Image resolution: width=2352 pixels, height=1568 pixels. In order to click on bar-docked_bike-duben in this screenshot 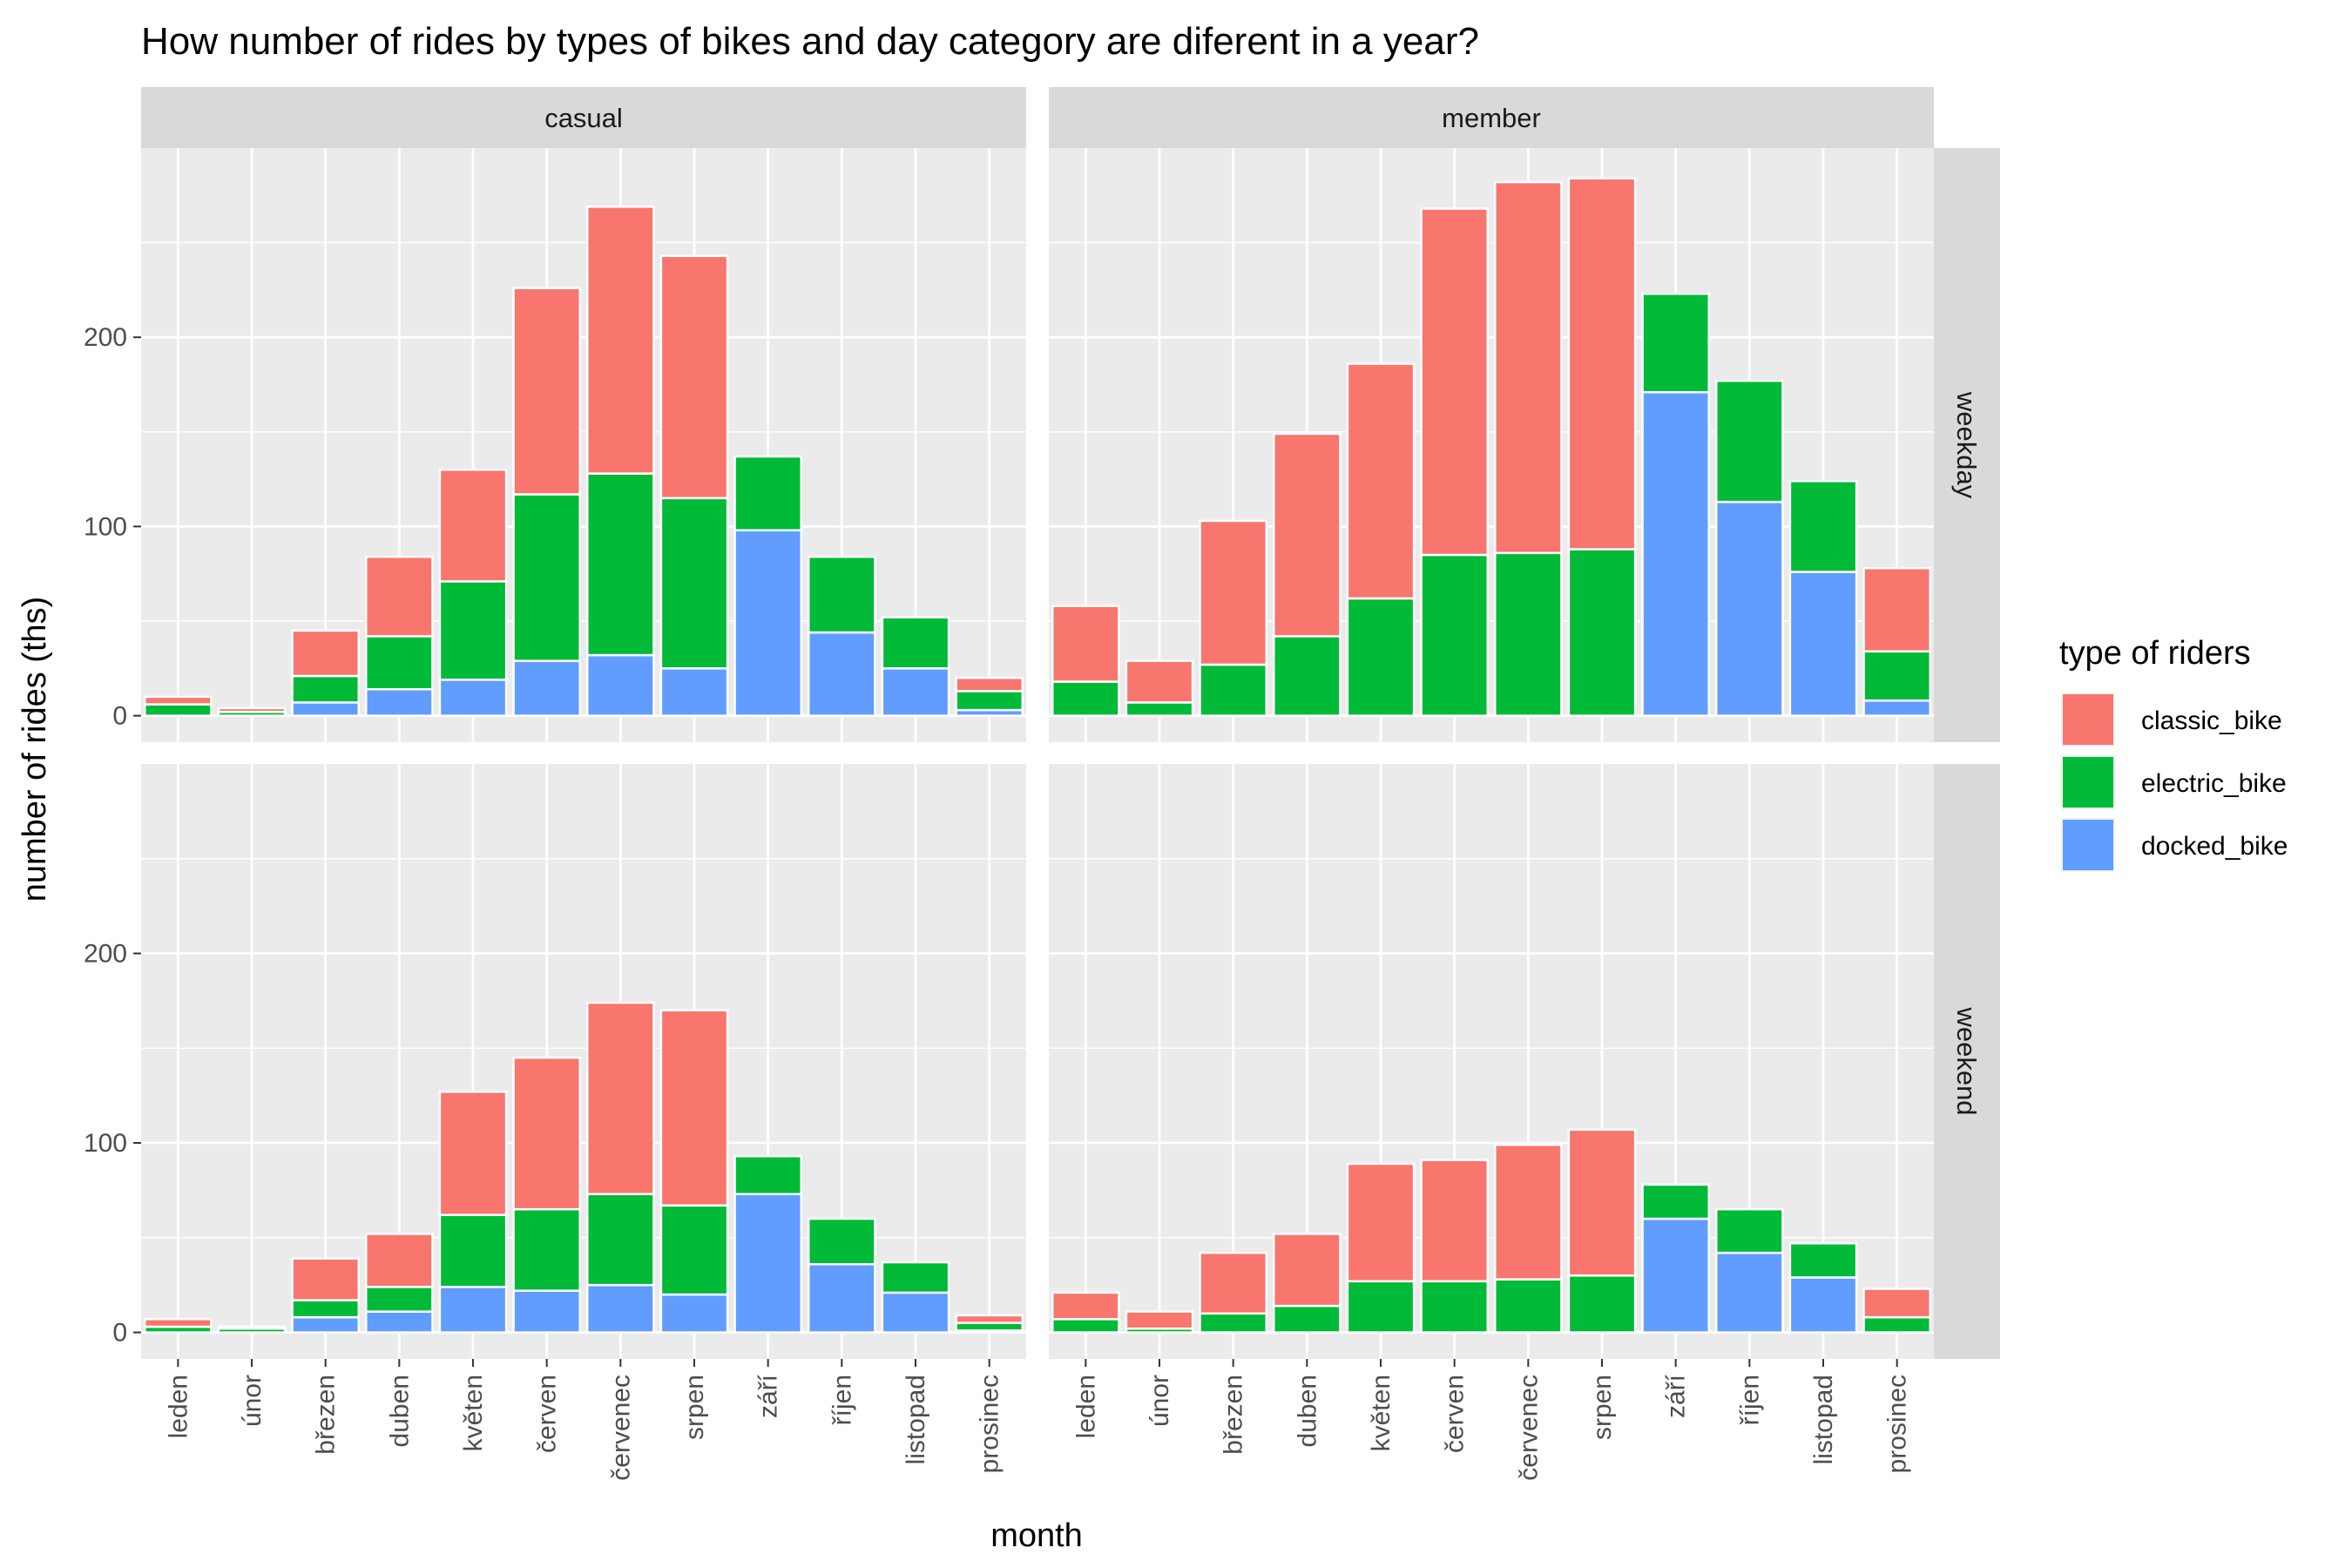, I will do `click(399, 1322)`.